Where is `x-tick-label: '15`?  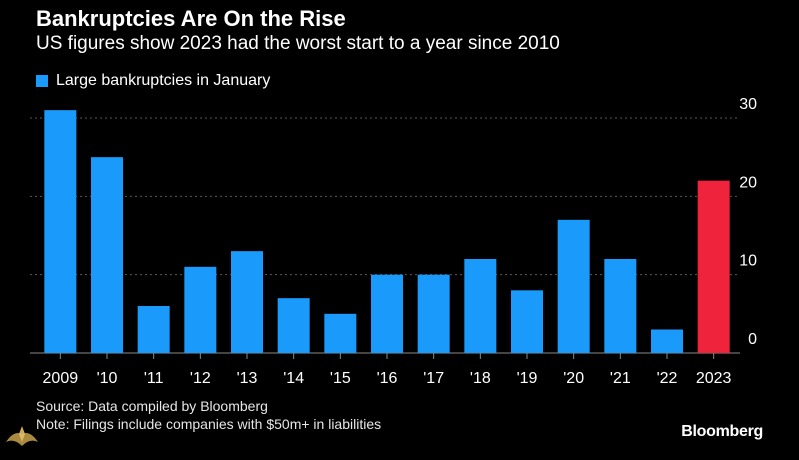 x-tick-label: '15 is located at coordinates (340, 378).